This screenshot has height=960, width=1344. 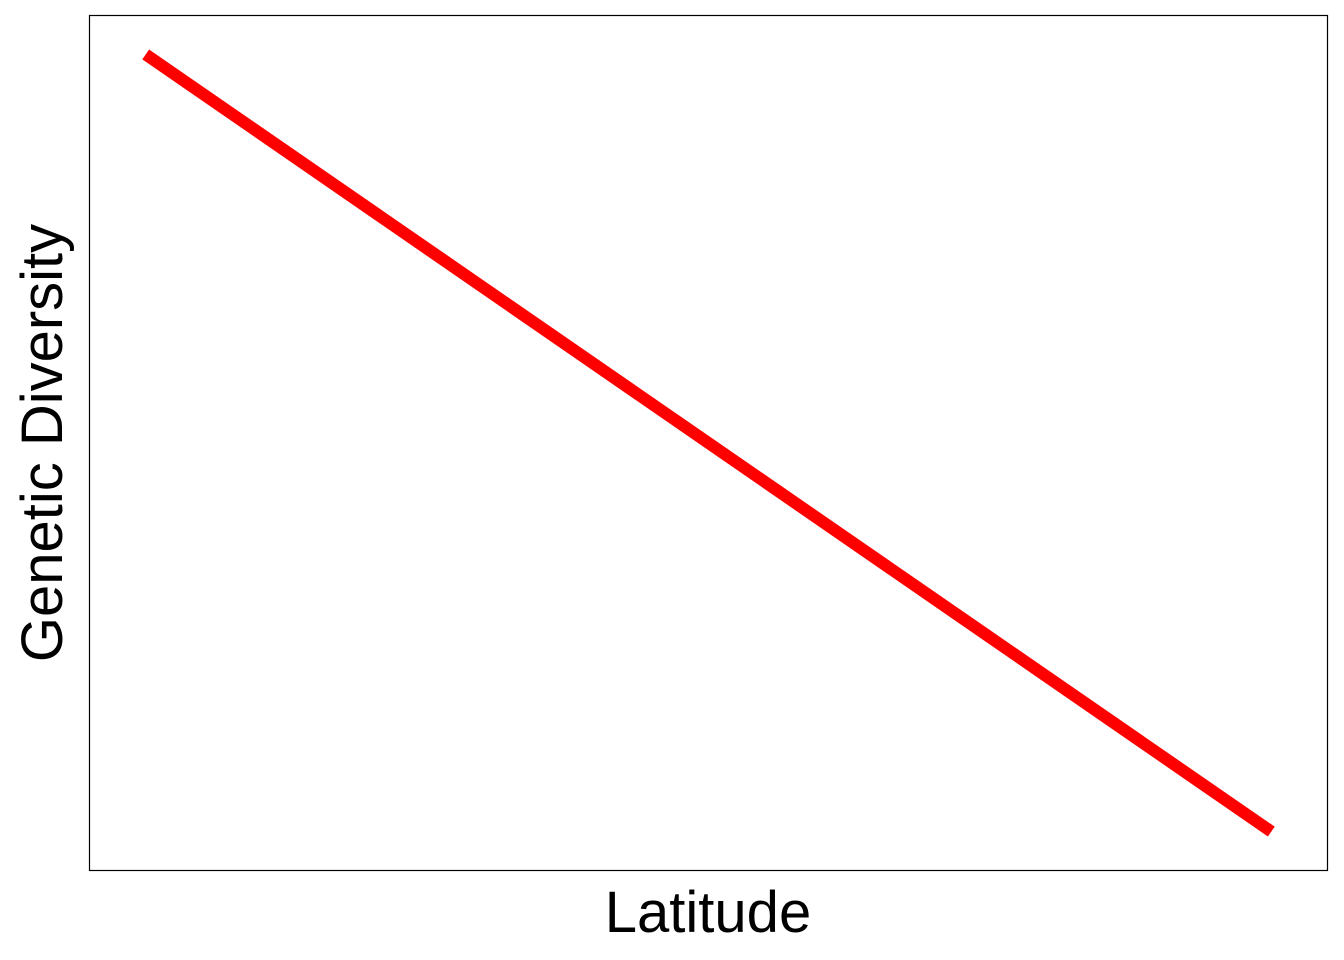 What do you see at coordinates (42, 443) in the screenshot?
I see `y-axis-title: Genetic Diversity` at bounding box center [42, 443].